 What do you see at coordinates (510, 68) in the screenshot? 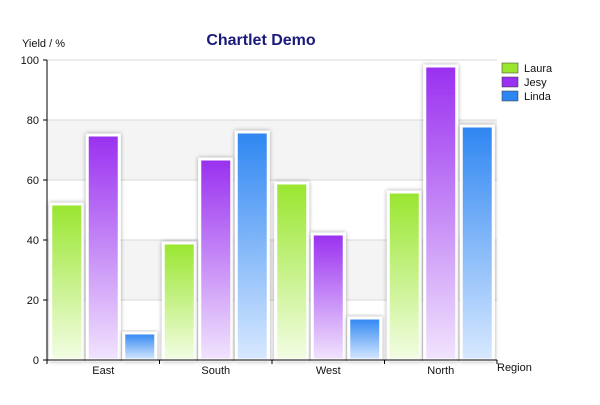
I see `legend-swatch-laura` at bounding box center [510, 68].